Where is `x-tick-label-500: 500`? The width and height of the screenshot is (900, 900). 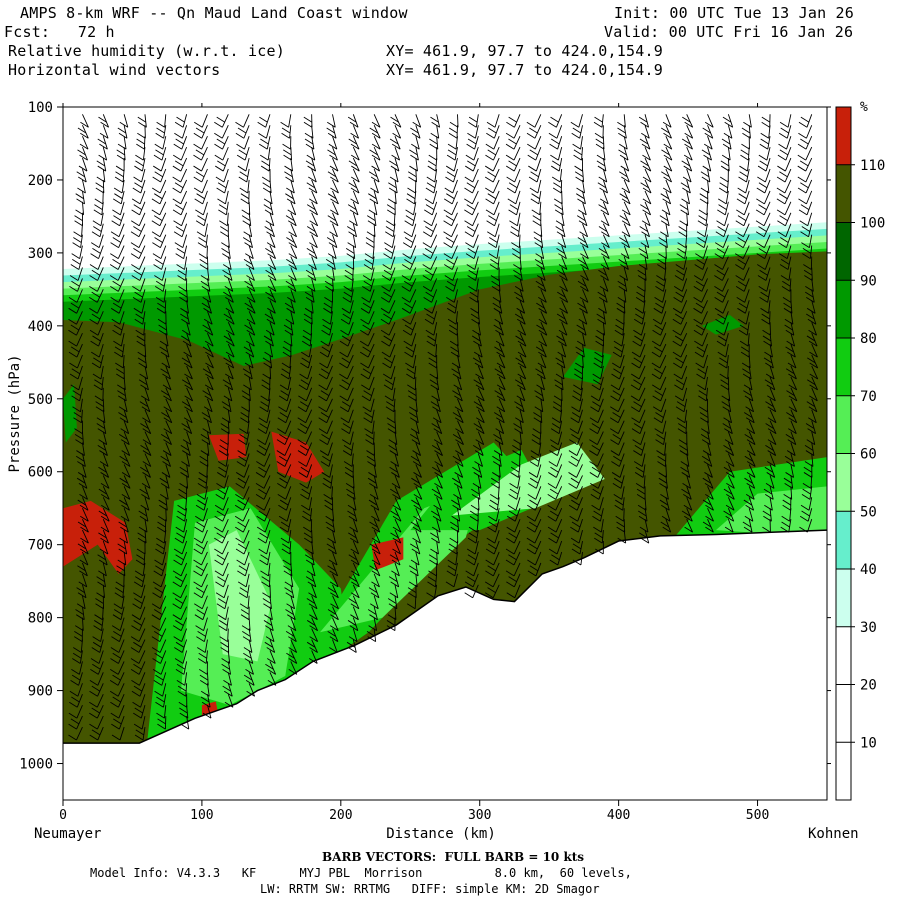
x-tick-label-500: 500 is located at coordinates (757, 815).